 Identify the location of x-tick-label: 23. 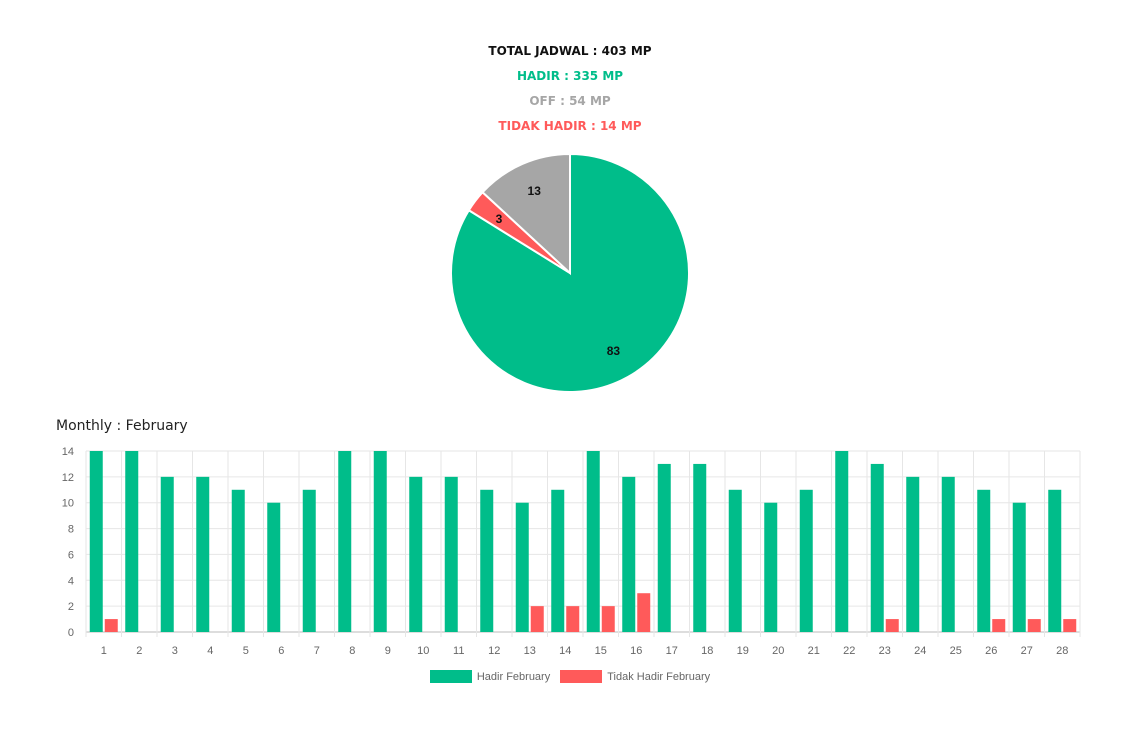
(885, 651).